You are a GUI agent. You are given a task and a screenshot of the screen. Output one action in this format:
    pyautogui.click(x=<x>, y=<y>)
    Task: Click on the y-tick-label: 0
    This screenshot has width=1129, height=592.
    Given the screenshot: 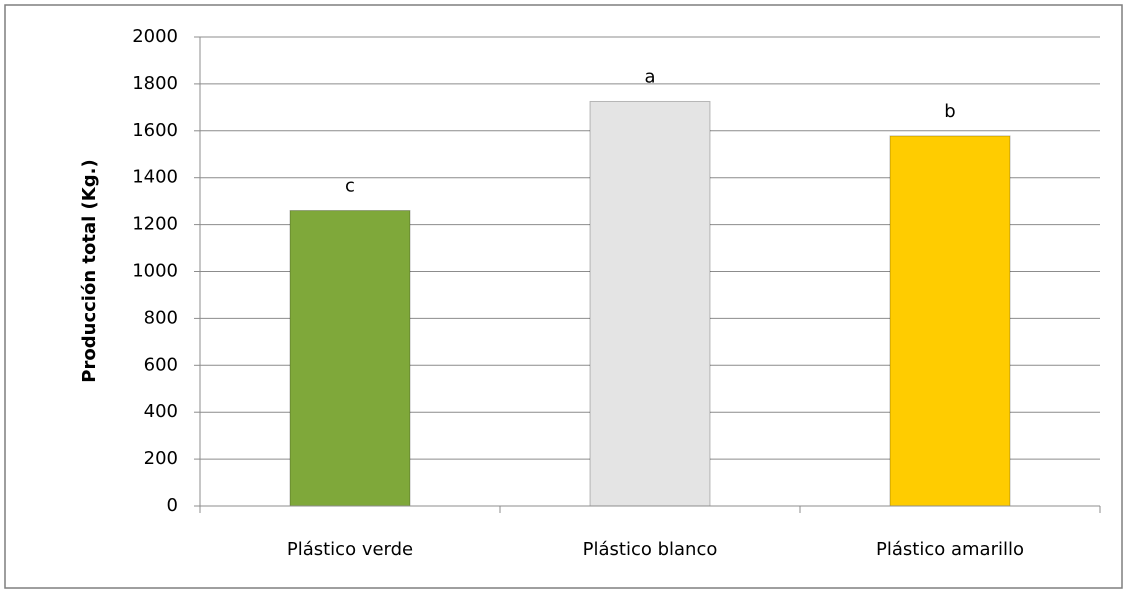 What is the action you would take?
    pyautogui.click(x=172, y=505)
    